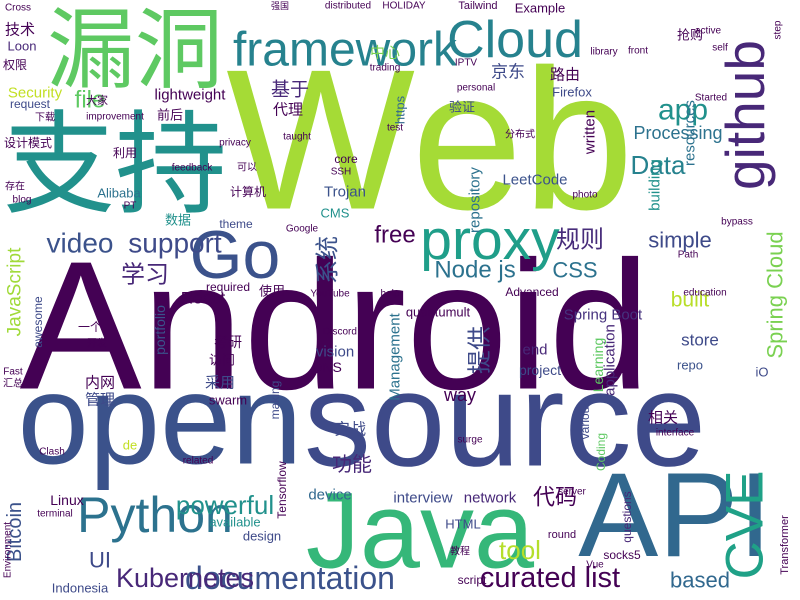 The height and width of the screenshot is (600, 800). What do you see at coordinates (22, 46) in the screenshot?
I see `word: Loon` at bounding box center [22, 46].